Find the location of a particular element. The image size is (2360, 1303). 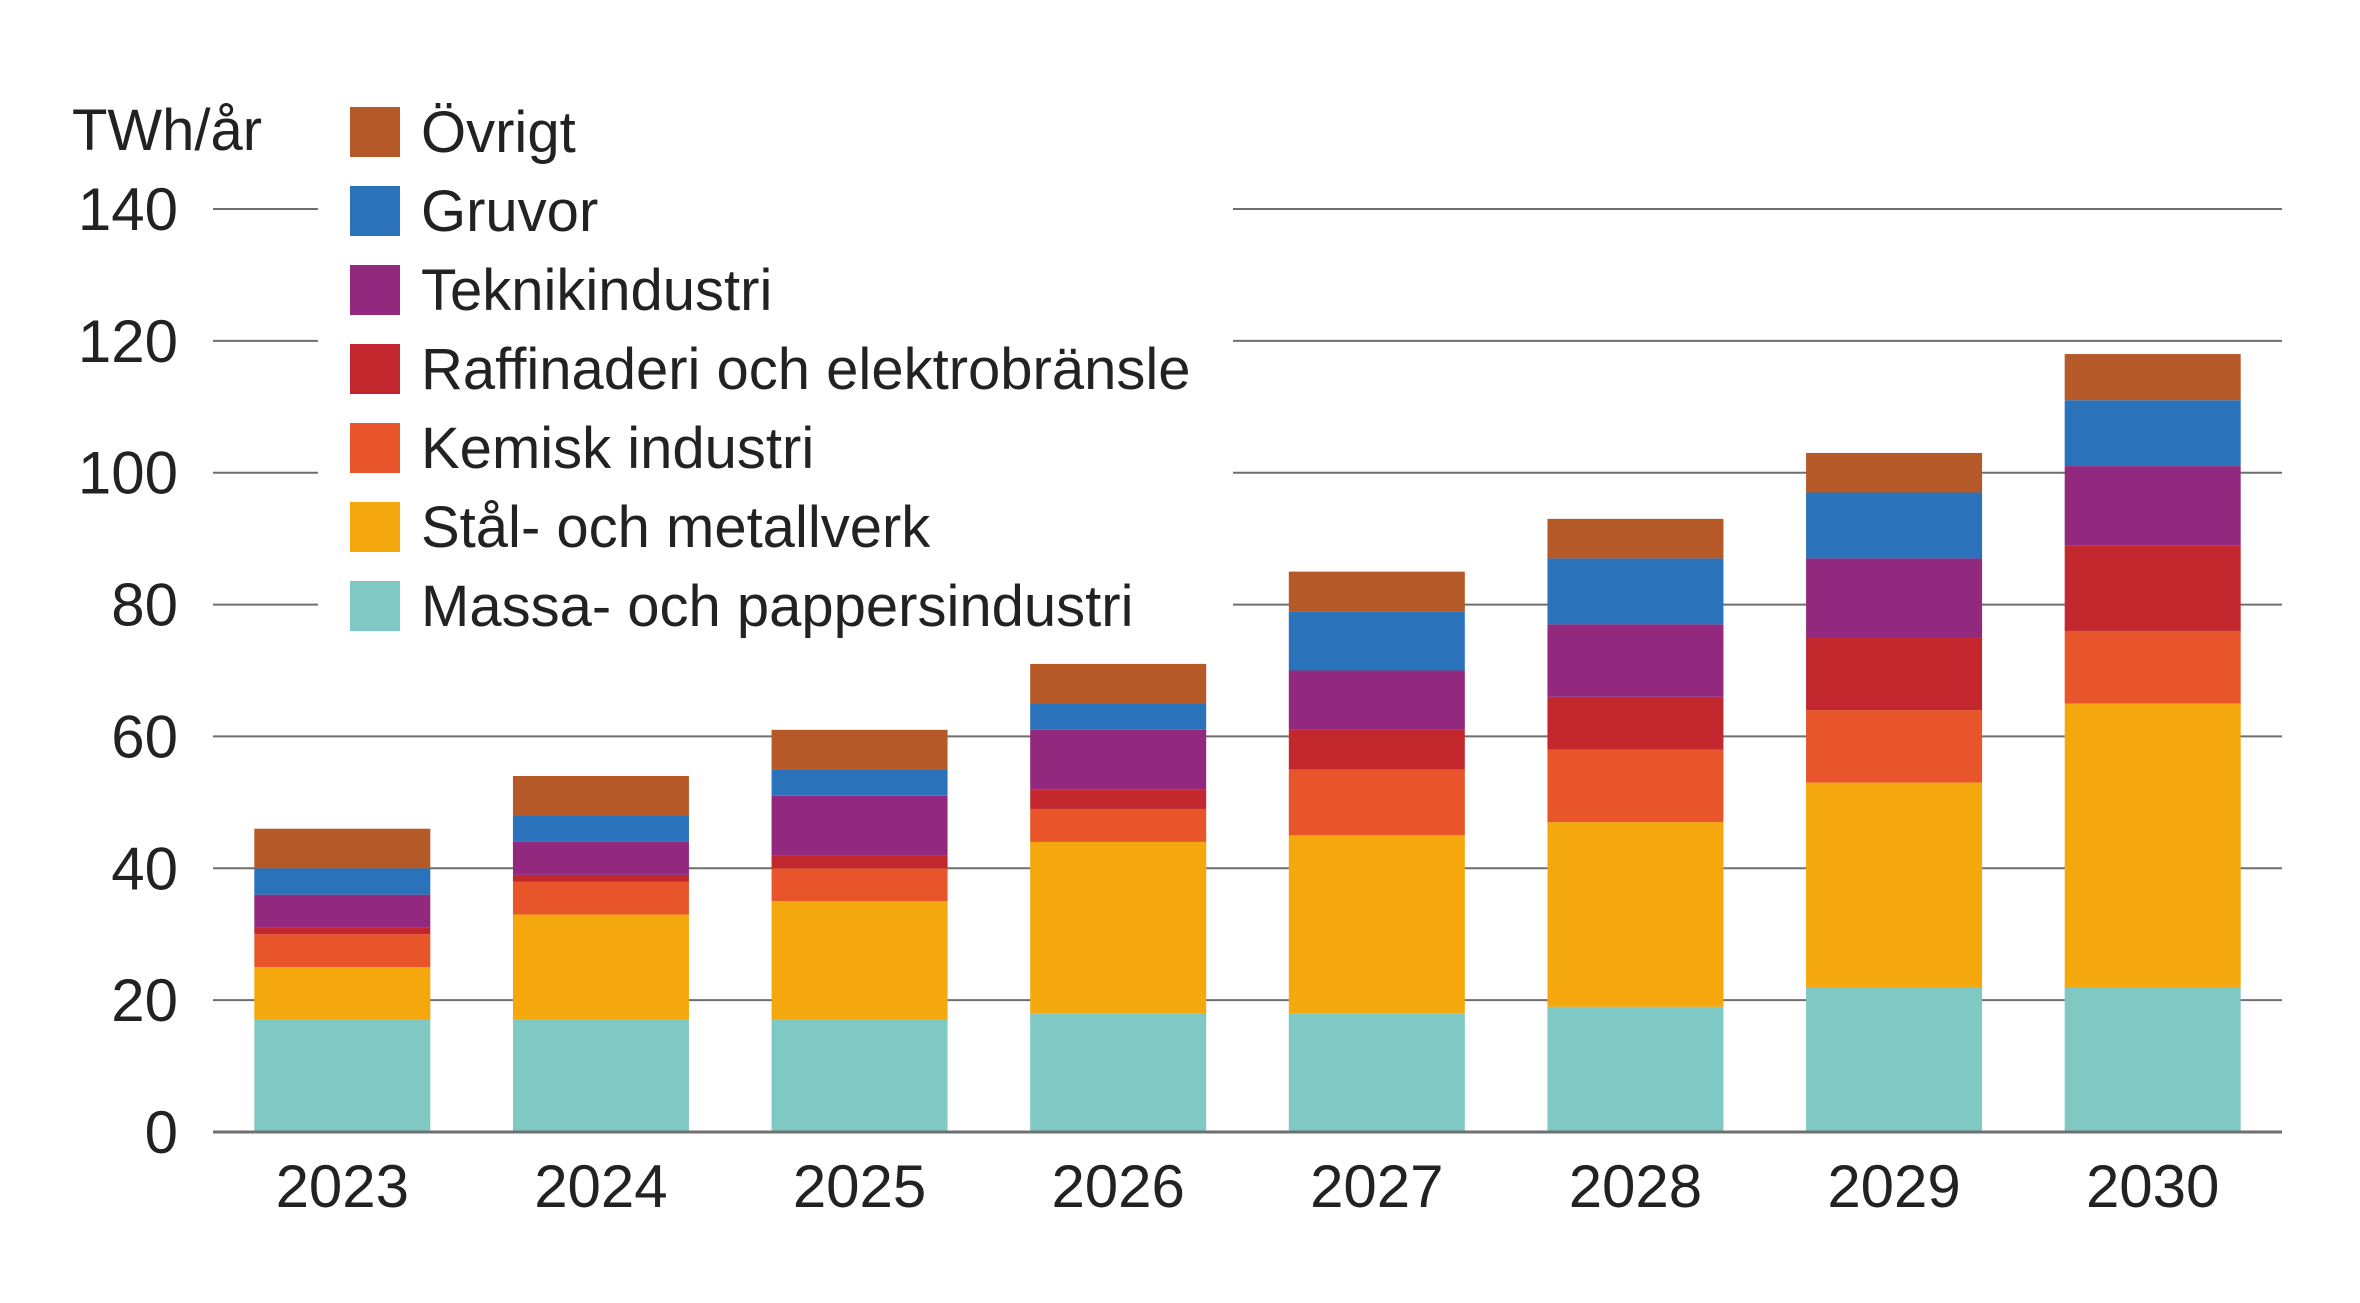

legend-label: Raffinaderi och elektrobränsle is located at coordinates (806, 369).